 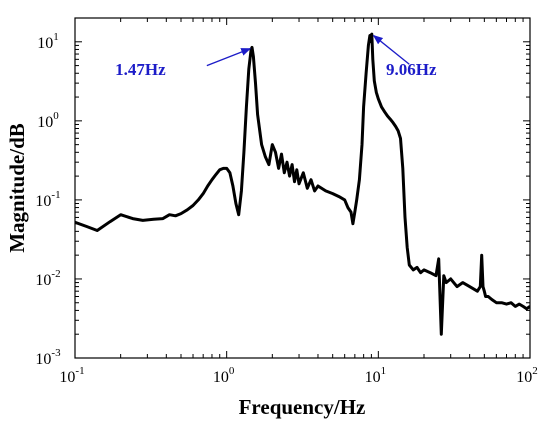 I want to click on annotation-label-0: 1.47Hz, so click(x=140, y=69).